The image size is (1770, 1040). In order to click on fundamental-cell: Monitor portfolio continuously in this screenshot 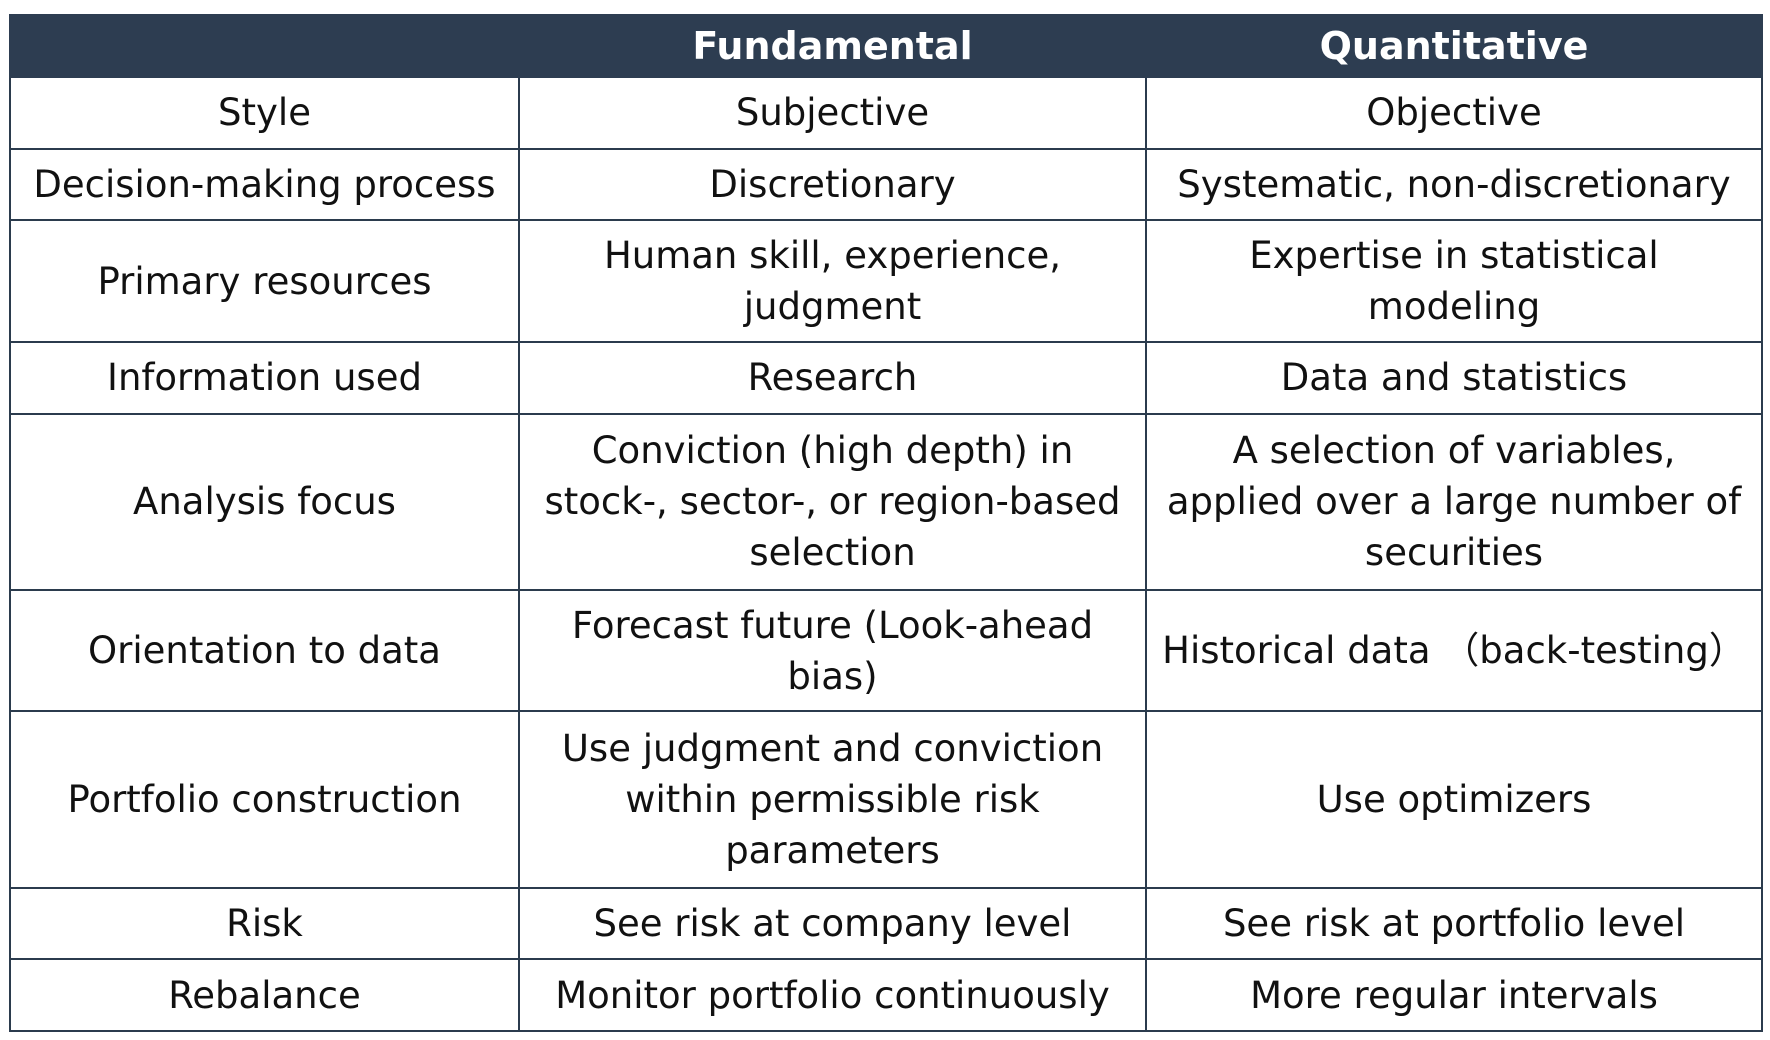, I will do `click(832, 995)`.